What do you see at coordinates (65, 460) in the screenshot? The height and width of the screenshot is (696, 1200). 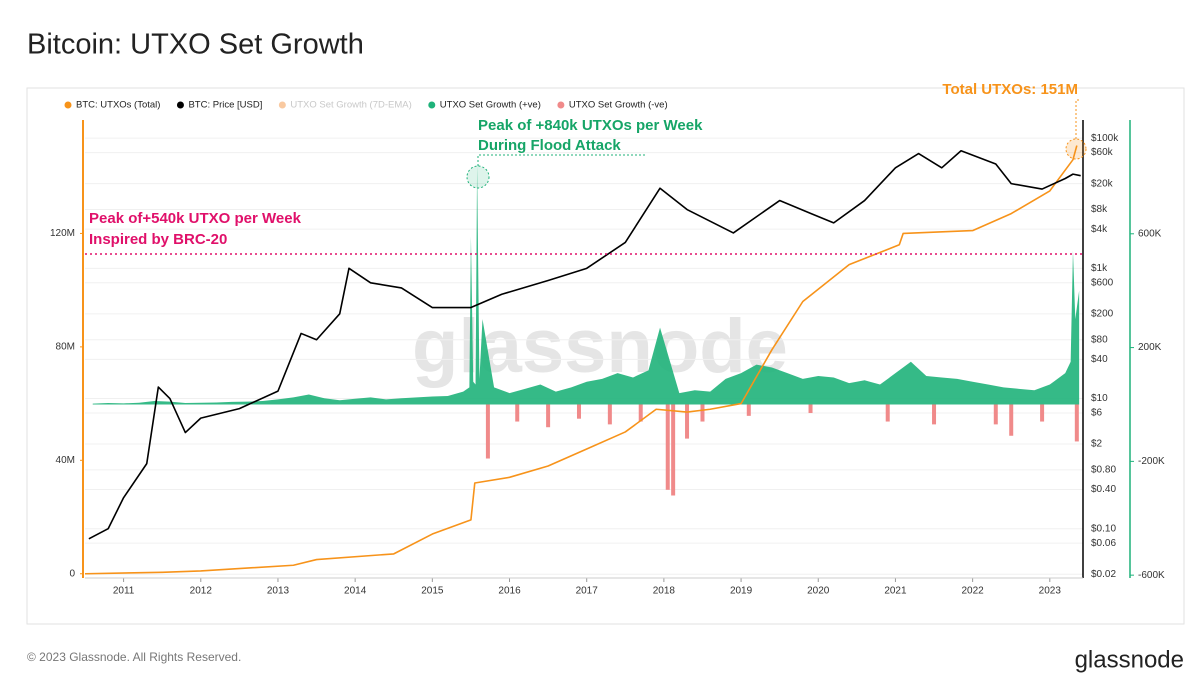 I see `y-tick-label: 40M` at bounding box center [65, 460].